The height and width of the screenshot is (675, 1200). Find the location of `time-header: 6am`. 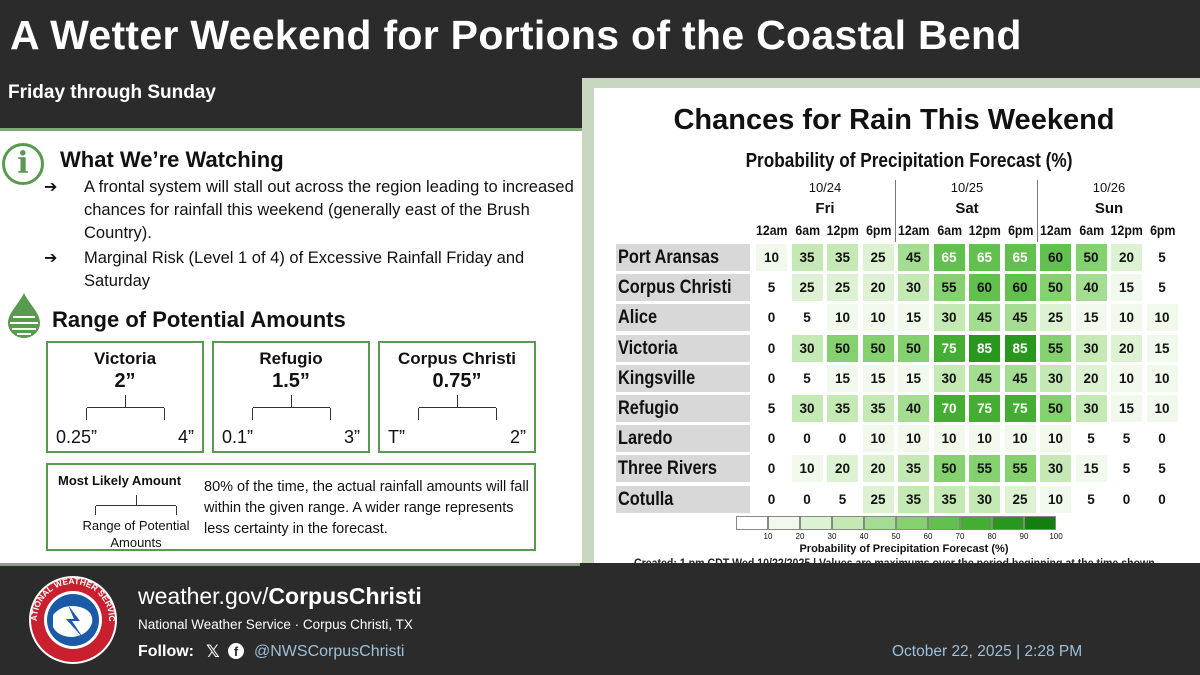

time-header: 6am is located at coordinates (949, 230).